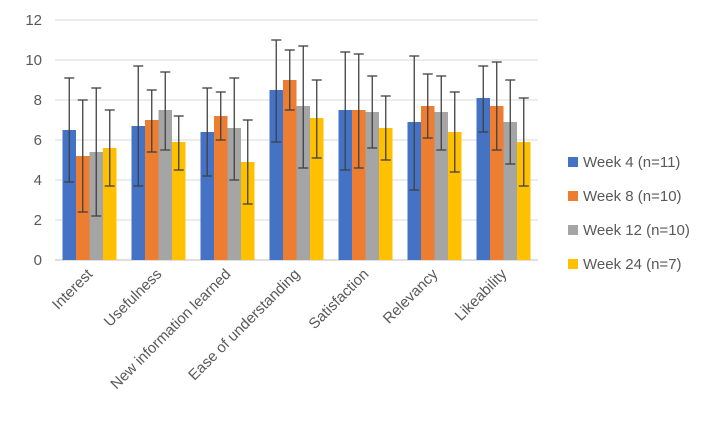  Describe the element at coordinates (632, 264) in the screenshot. I see `legend-label: Week 24 (n=7)` at that location.